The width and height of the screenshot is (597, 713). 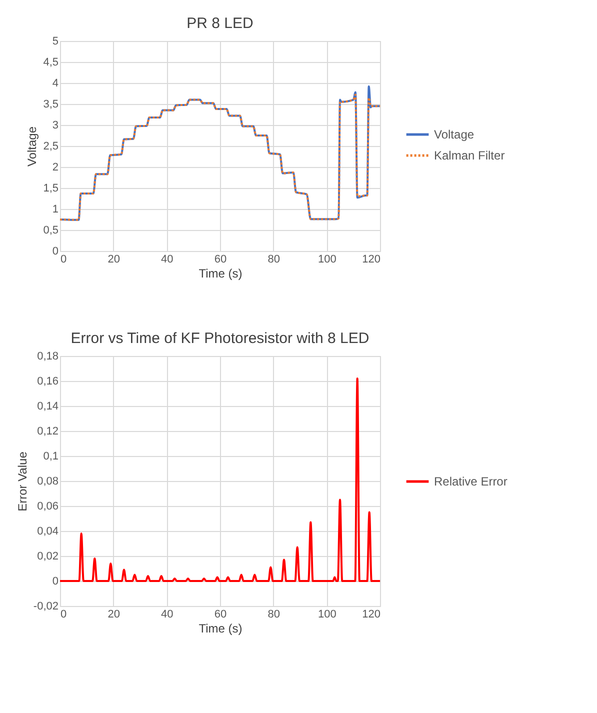 I want to click on y-tick-label: 0,02, so click(x=47, y=556).